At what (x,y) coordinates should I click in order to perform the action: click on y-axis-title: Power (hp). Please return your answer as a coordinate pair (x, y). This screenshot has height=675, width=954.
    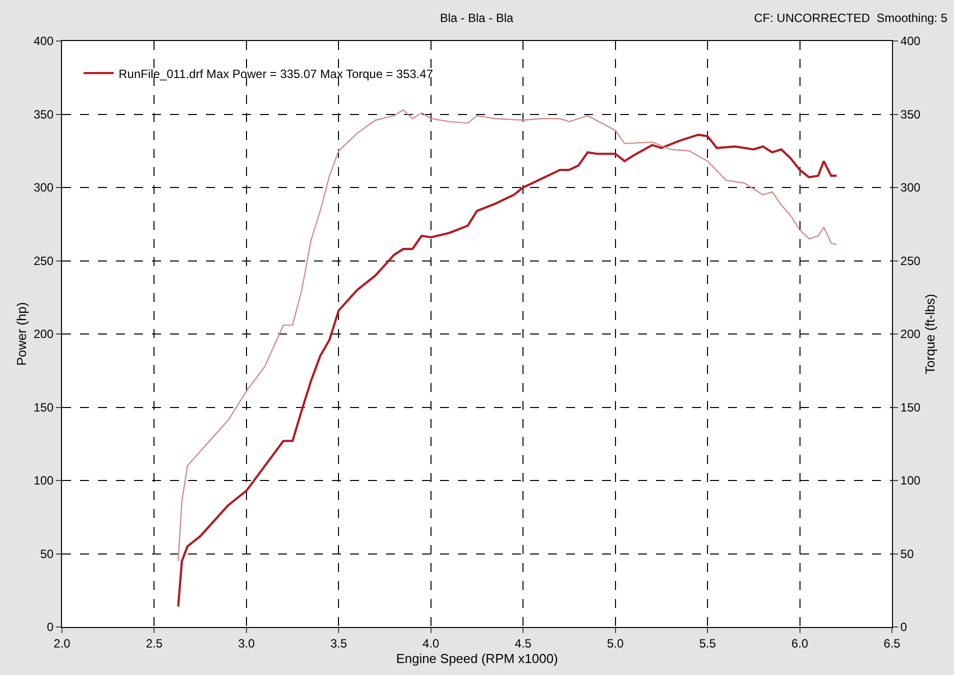
    Looking at the image, I should click on (21, 334).